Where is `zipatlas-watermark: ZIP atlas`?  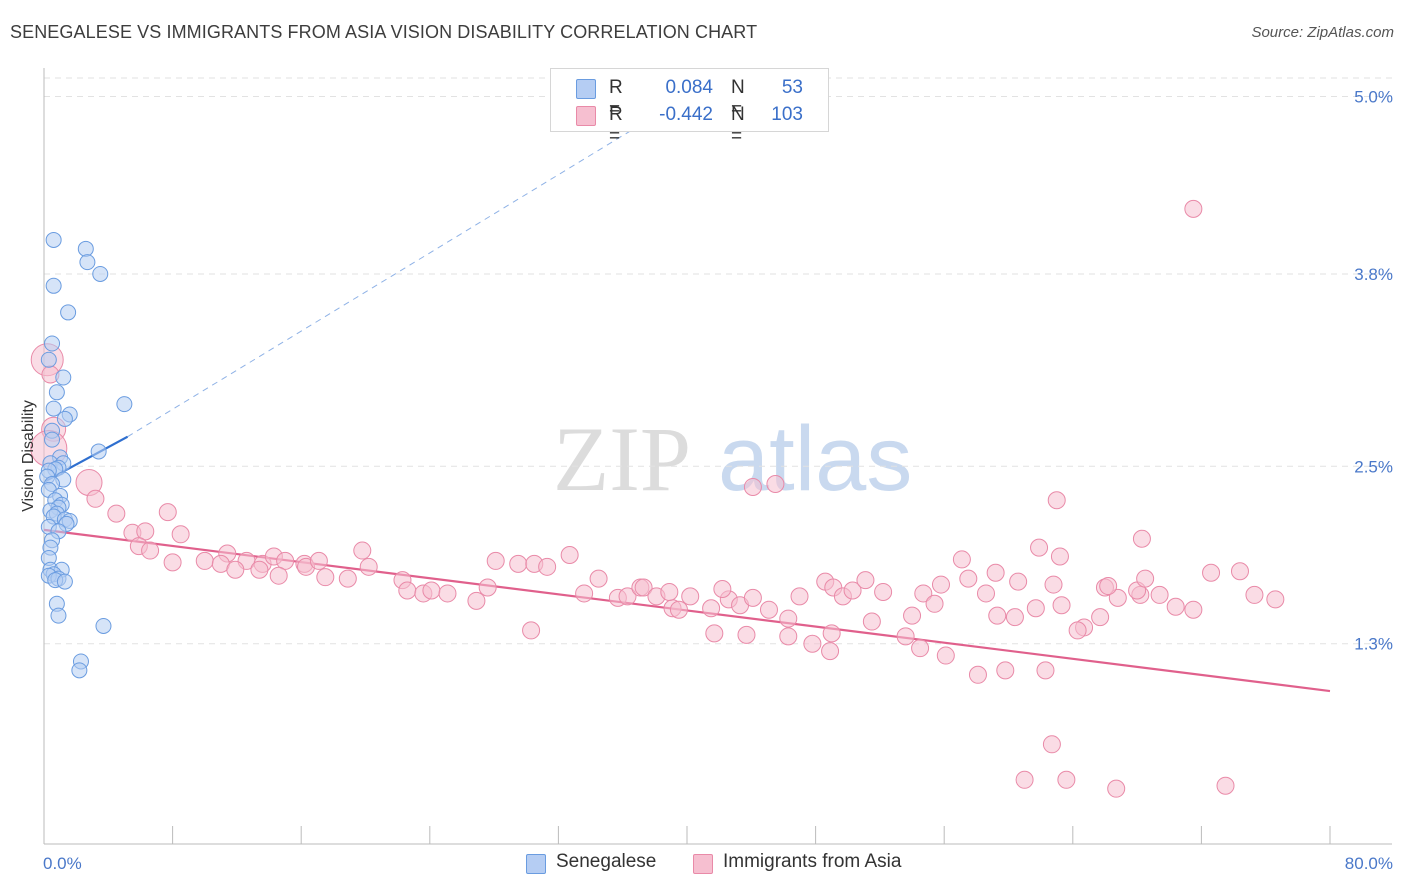
zipatlas-watermark: ZIP atlas is located at coordinates (732, 459).